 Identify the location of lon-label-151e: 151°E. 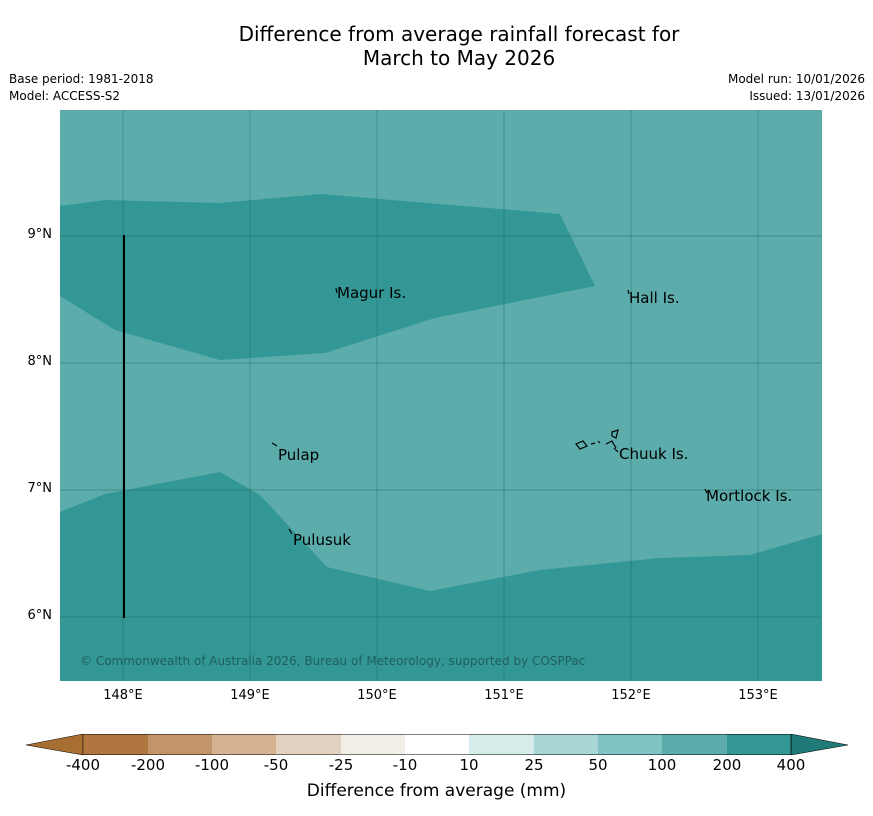
(504, 695).